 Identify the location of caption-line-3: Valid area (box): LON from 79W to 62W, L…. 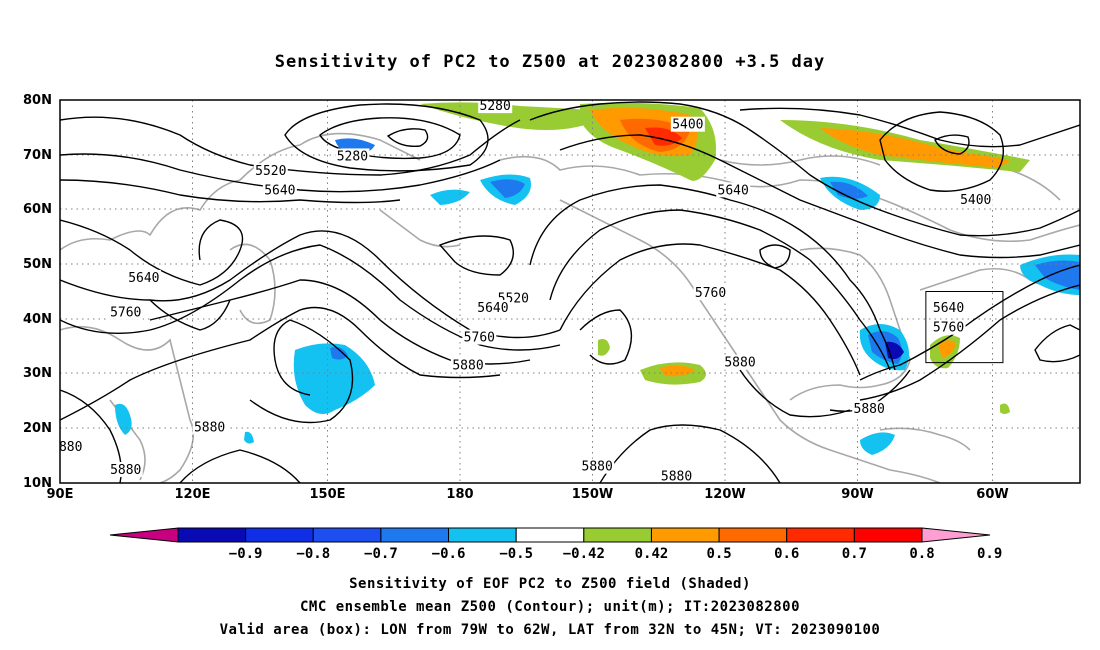
(550, 630).